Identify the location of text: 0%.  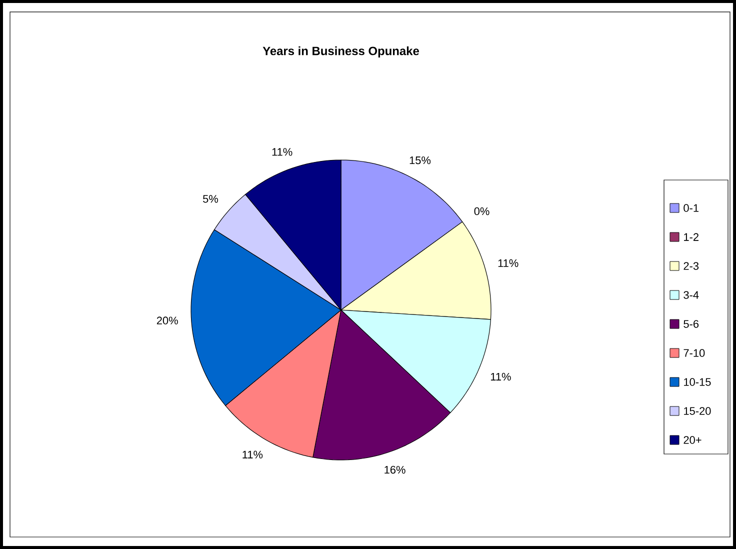
(482, 211).